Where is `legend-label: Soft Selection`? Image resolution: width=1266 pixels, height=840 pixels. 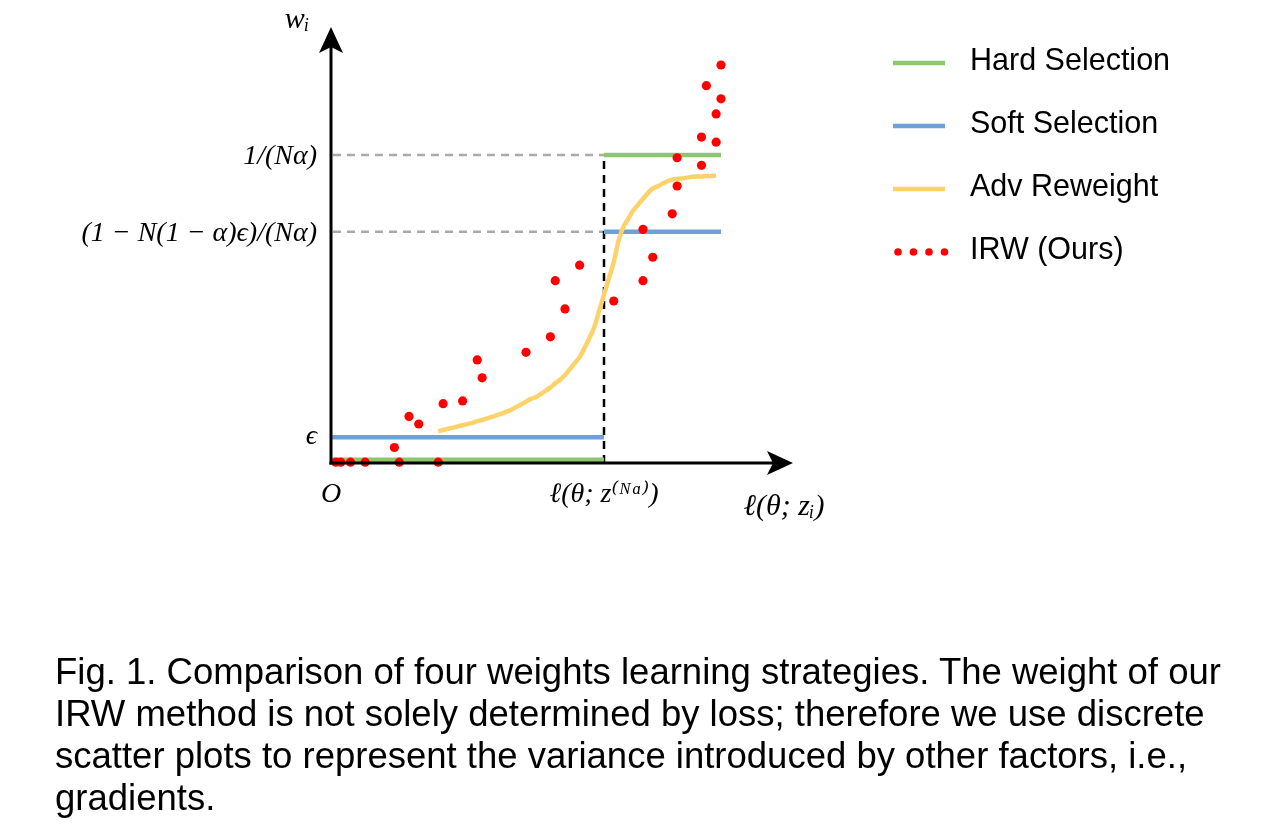 legend-label: Soft Selection is located at coordinates (1064, 122).